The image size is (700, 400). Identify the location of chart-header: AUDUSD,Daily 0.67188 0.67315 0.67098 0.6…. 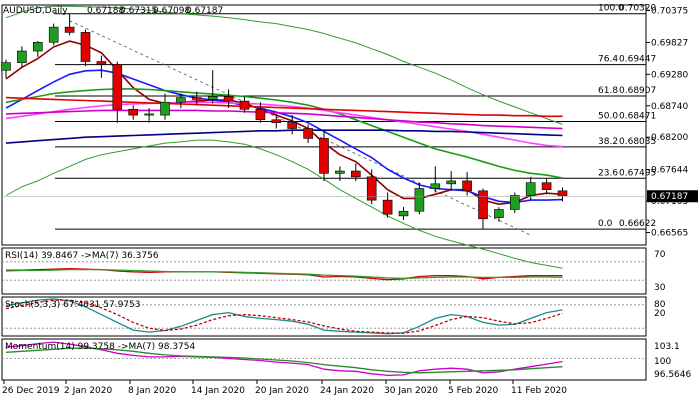
(113, 11).